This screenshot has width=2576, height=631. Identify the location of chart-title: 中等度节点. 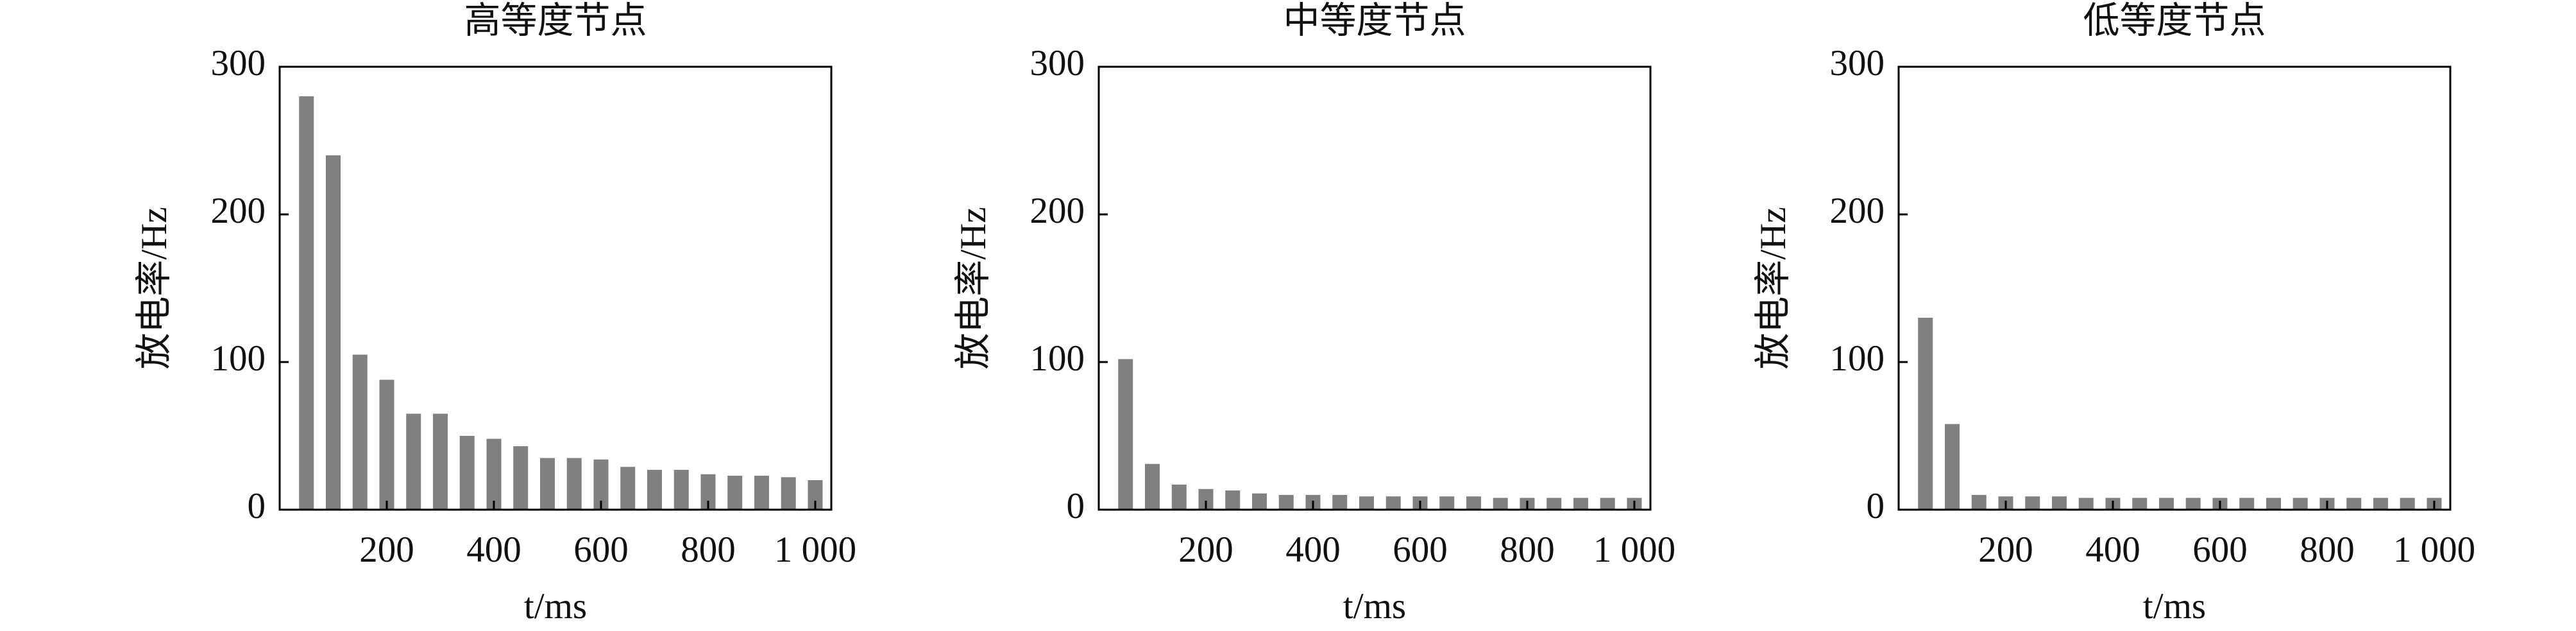
(1375, 21).